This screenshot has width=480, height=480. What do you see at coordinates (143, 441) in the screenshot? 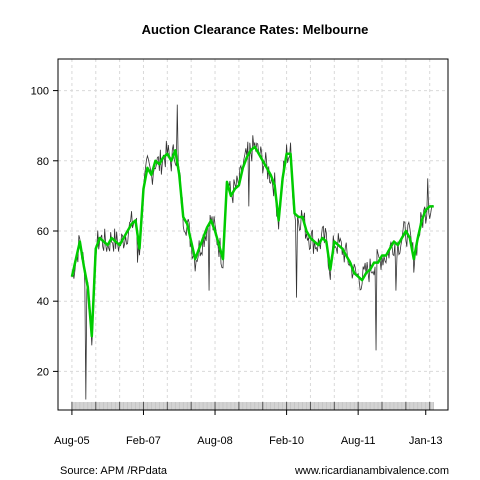
I see `x-tick-label: Feb-07` at bounding box center [143, 441].